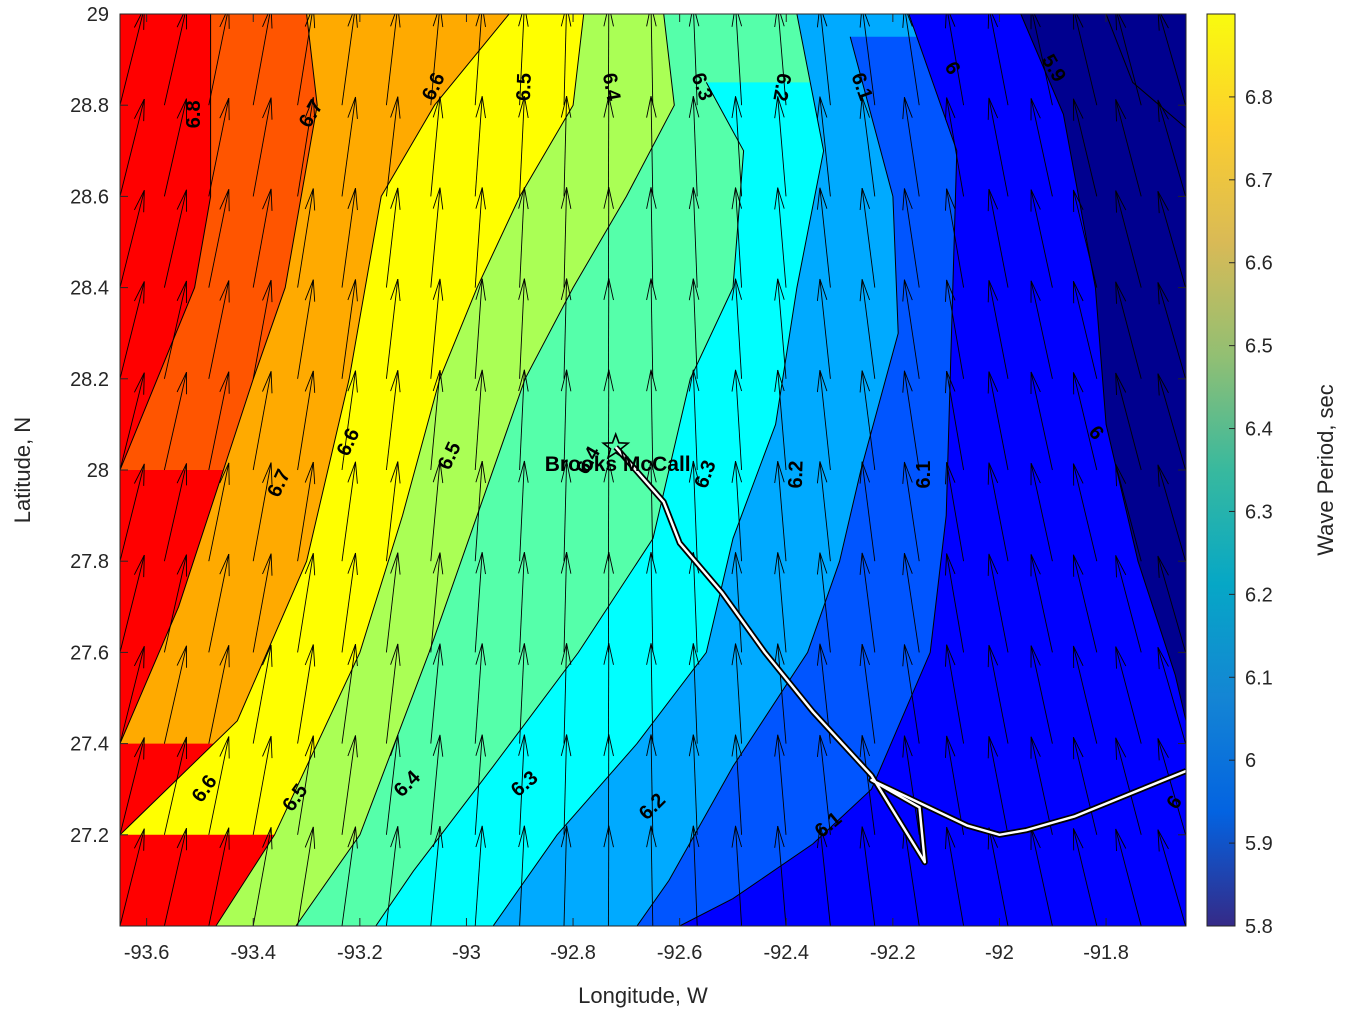  What do you see at coordinates (1259, 181) in the screenshot?
I see `colorbar-tick-label: 6.7` at bounding box center [1259, 181].